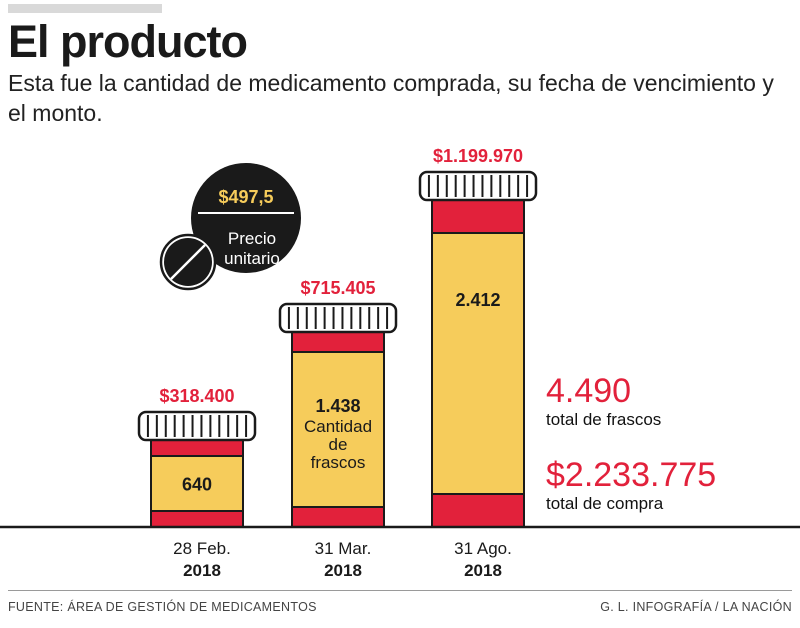 This screenshot has width=800, height=628. What do you see at coordinates (477, 300) in the screenshot?
I see `quantity-label: 2.412` at bounding box center [477, 300].